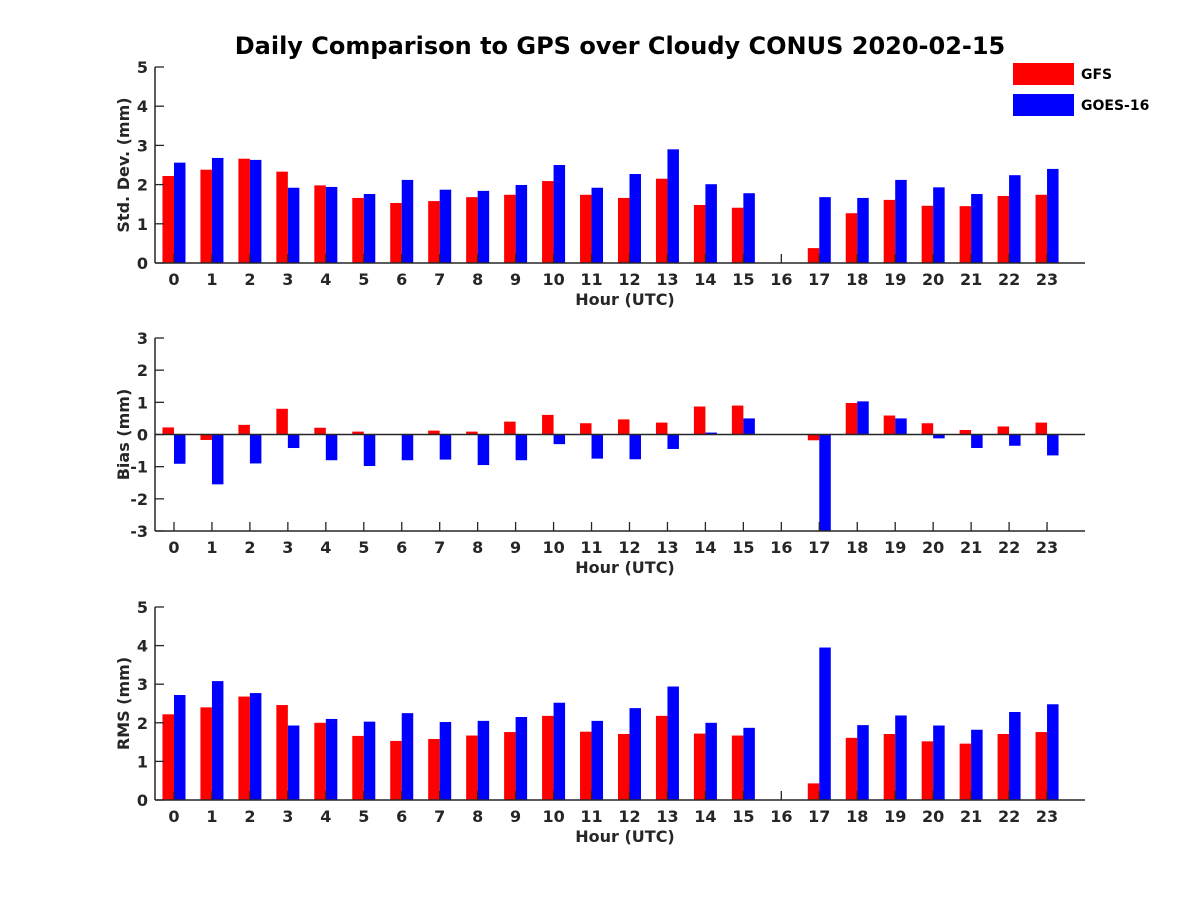  What do you see at coordinates (439, 816) in the screenshot?
I see `x-tick-label: 7` at bounding box center [439, 816].